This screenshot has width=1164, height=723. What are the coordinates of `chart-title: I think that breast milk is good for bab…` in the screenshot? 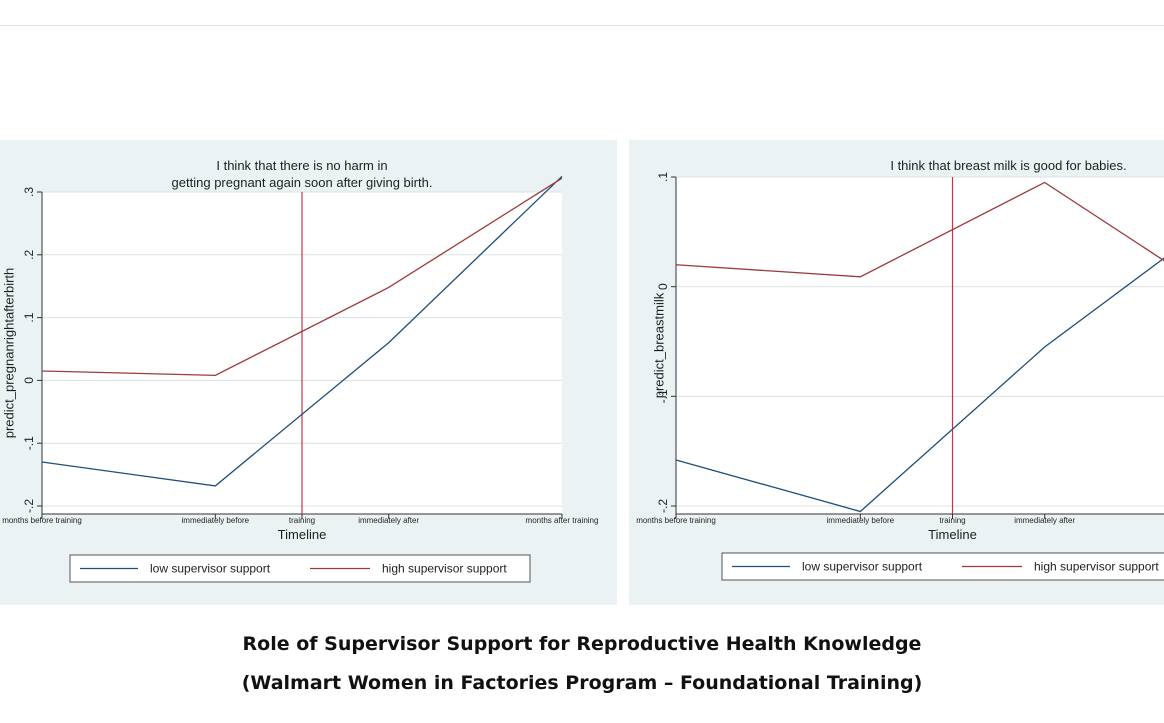 It's located at (1008, 165).